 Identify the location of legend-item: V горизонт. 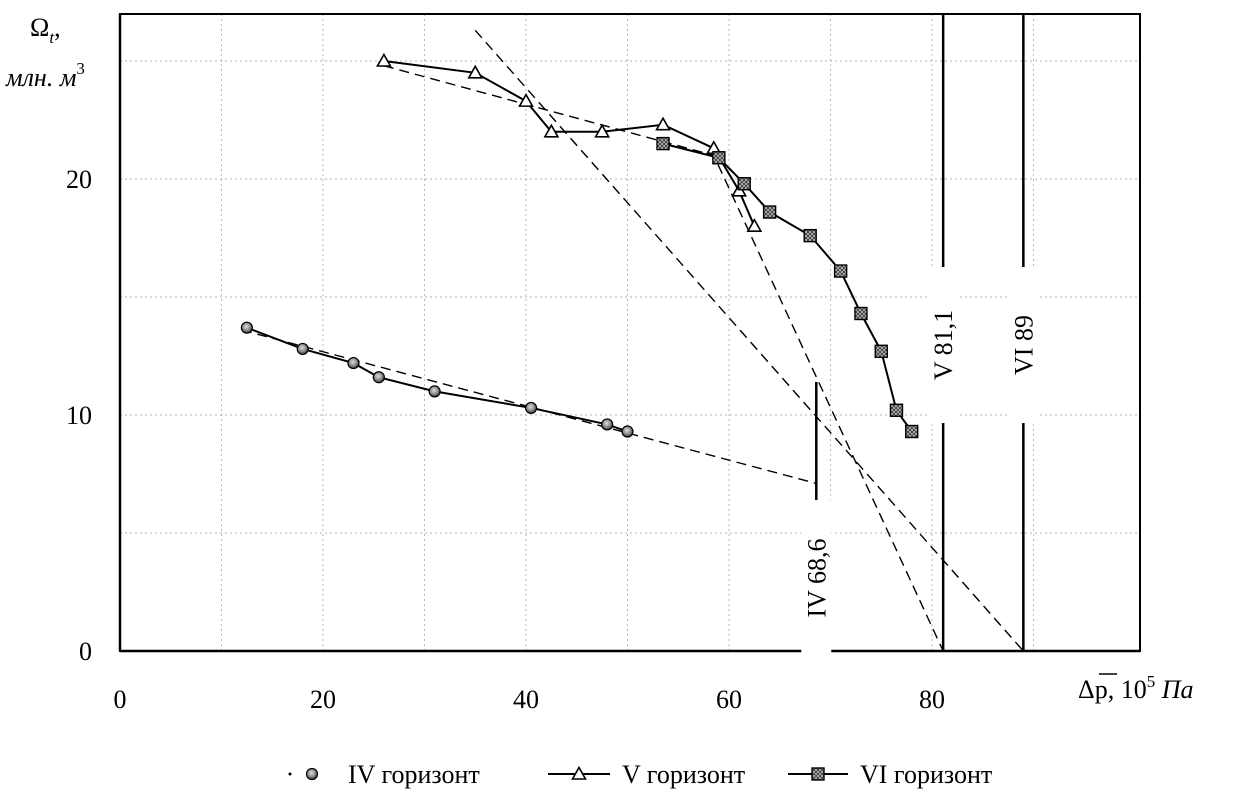
(646, 774).